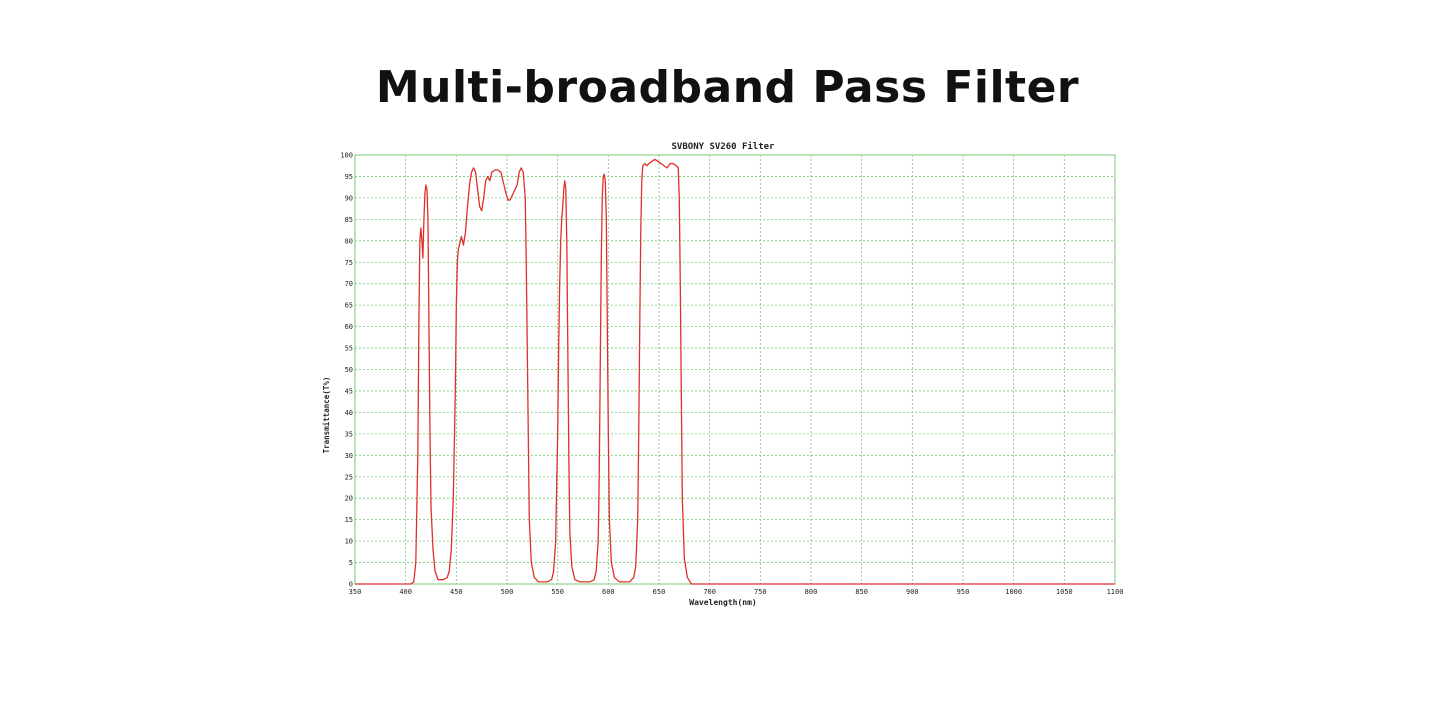  What do you see at coordinates (405, 592) in the screenshot?
I see `x-tick-label: 400` at bounding box center [405, 592].